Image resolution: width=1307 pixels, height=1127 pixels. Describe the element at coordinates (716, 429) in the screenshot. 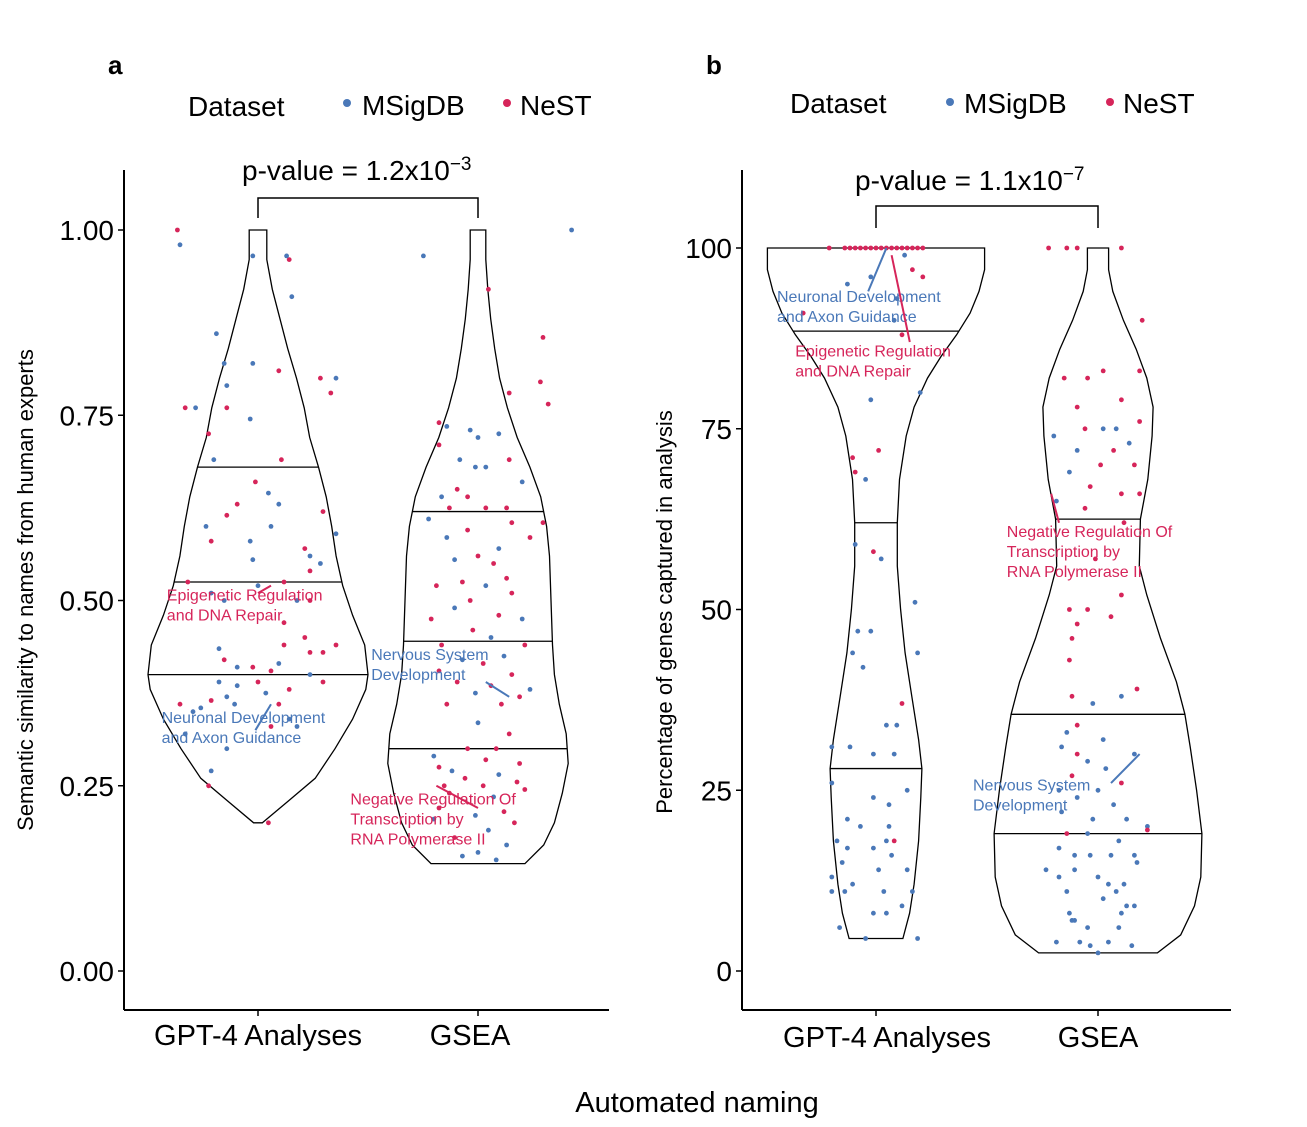

I see `y-tick-label-b-3: 75` at that location.